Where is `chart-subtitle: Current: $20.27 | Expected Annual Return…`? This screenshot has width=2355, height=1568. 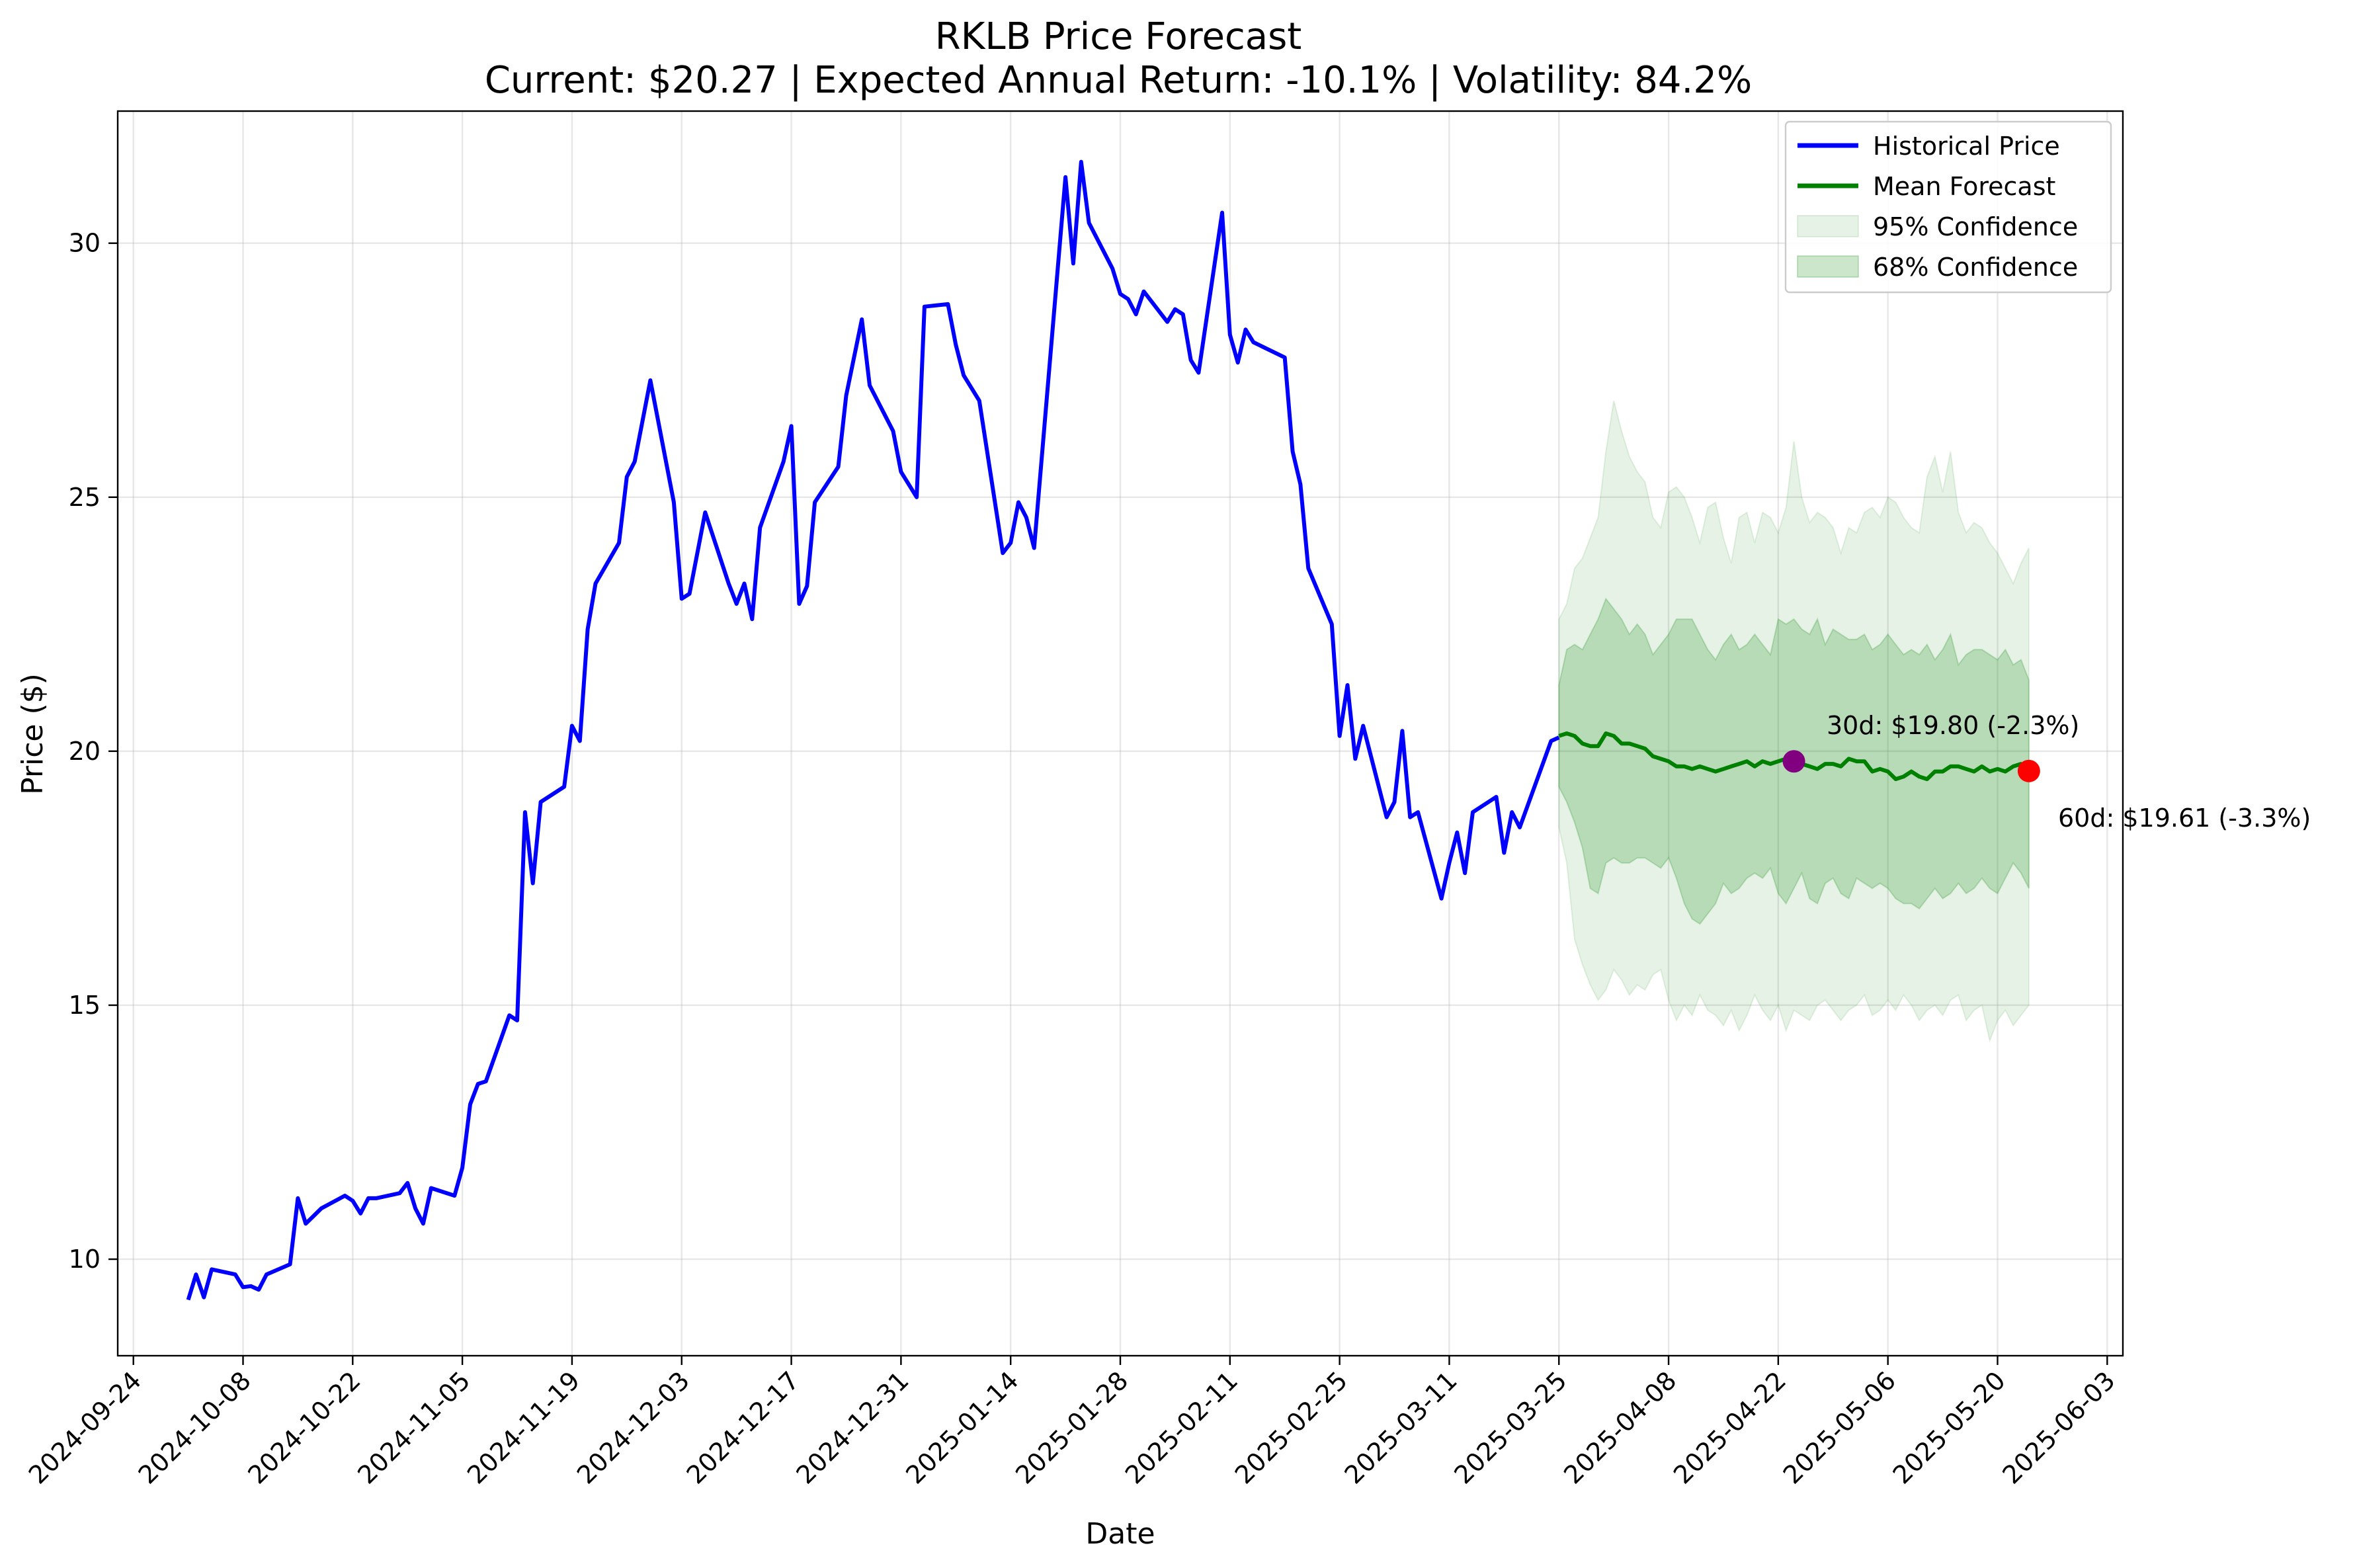
chart-subtitle: Current: $20.27 | Expected Annual Return… is located at coordinates (1118, 80).